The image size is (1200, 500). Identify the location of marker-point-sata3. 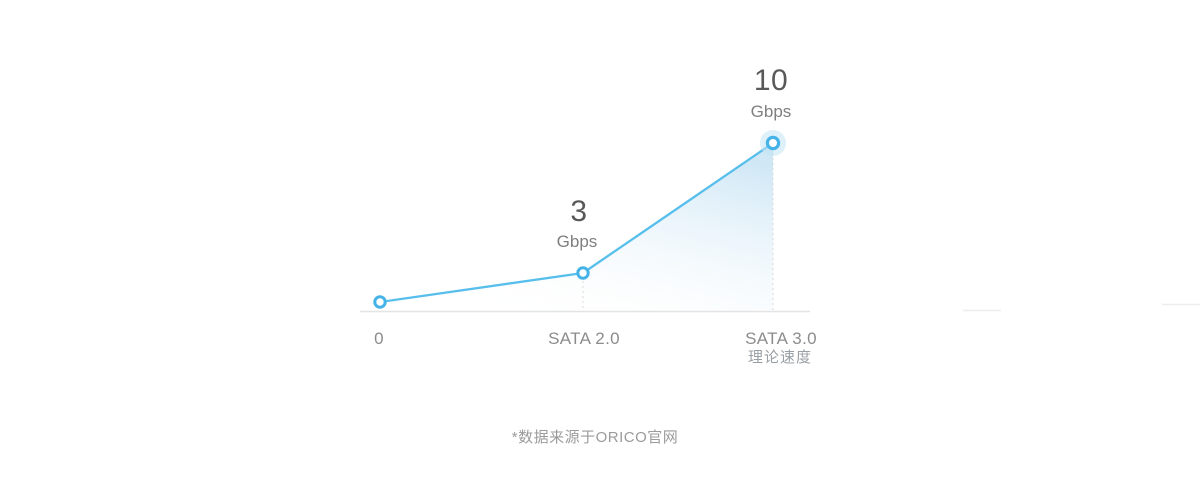
(773, 143).